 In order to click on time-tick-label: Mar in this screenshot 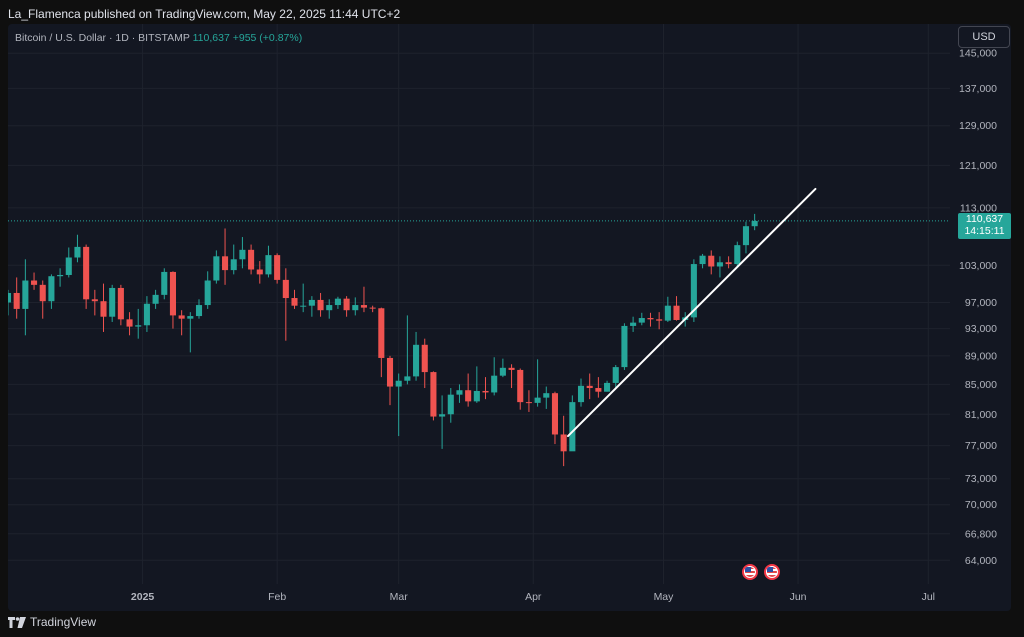, I will do `click(399, 597)`.